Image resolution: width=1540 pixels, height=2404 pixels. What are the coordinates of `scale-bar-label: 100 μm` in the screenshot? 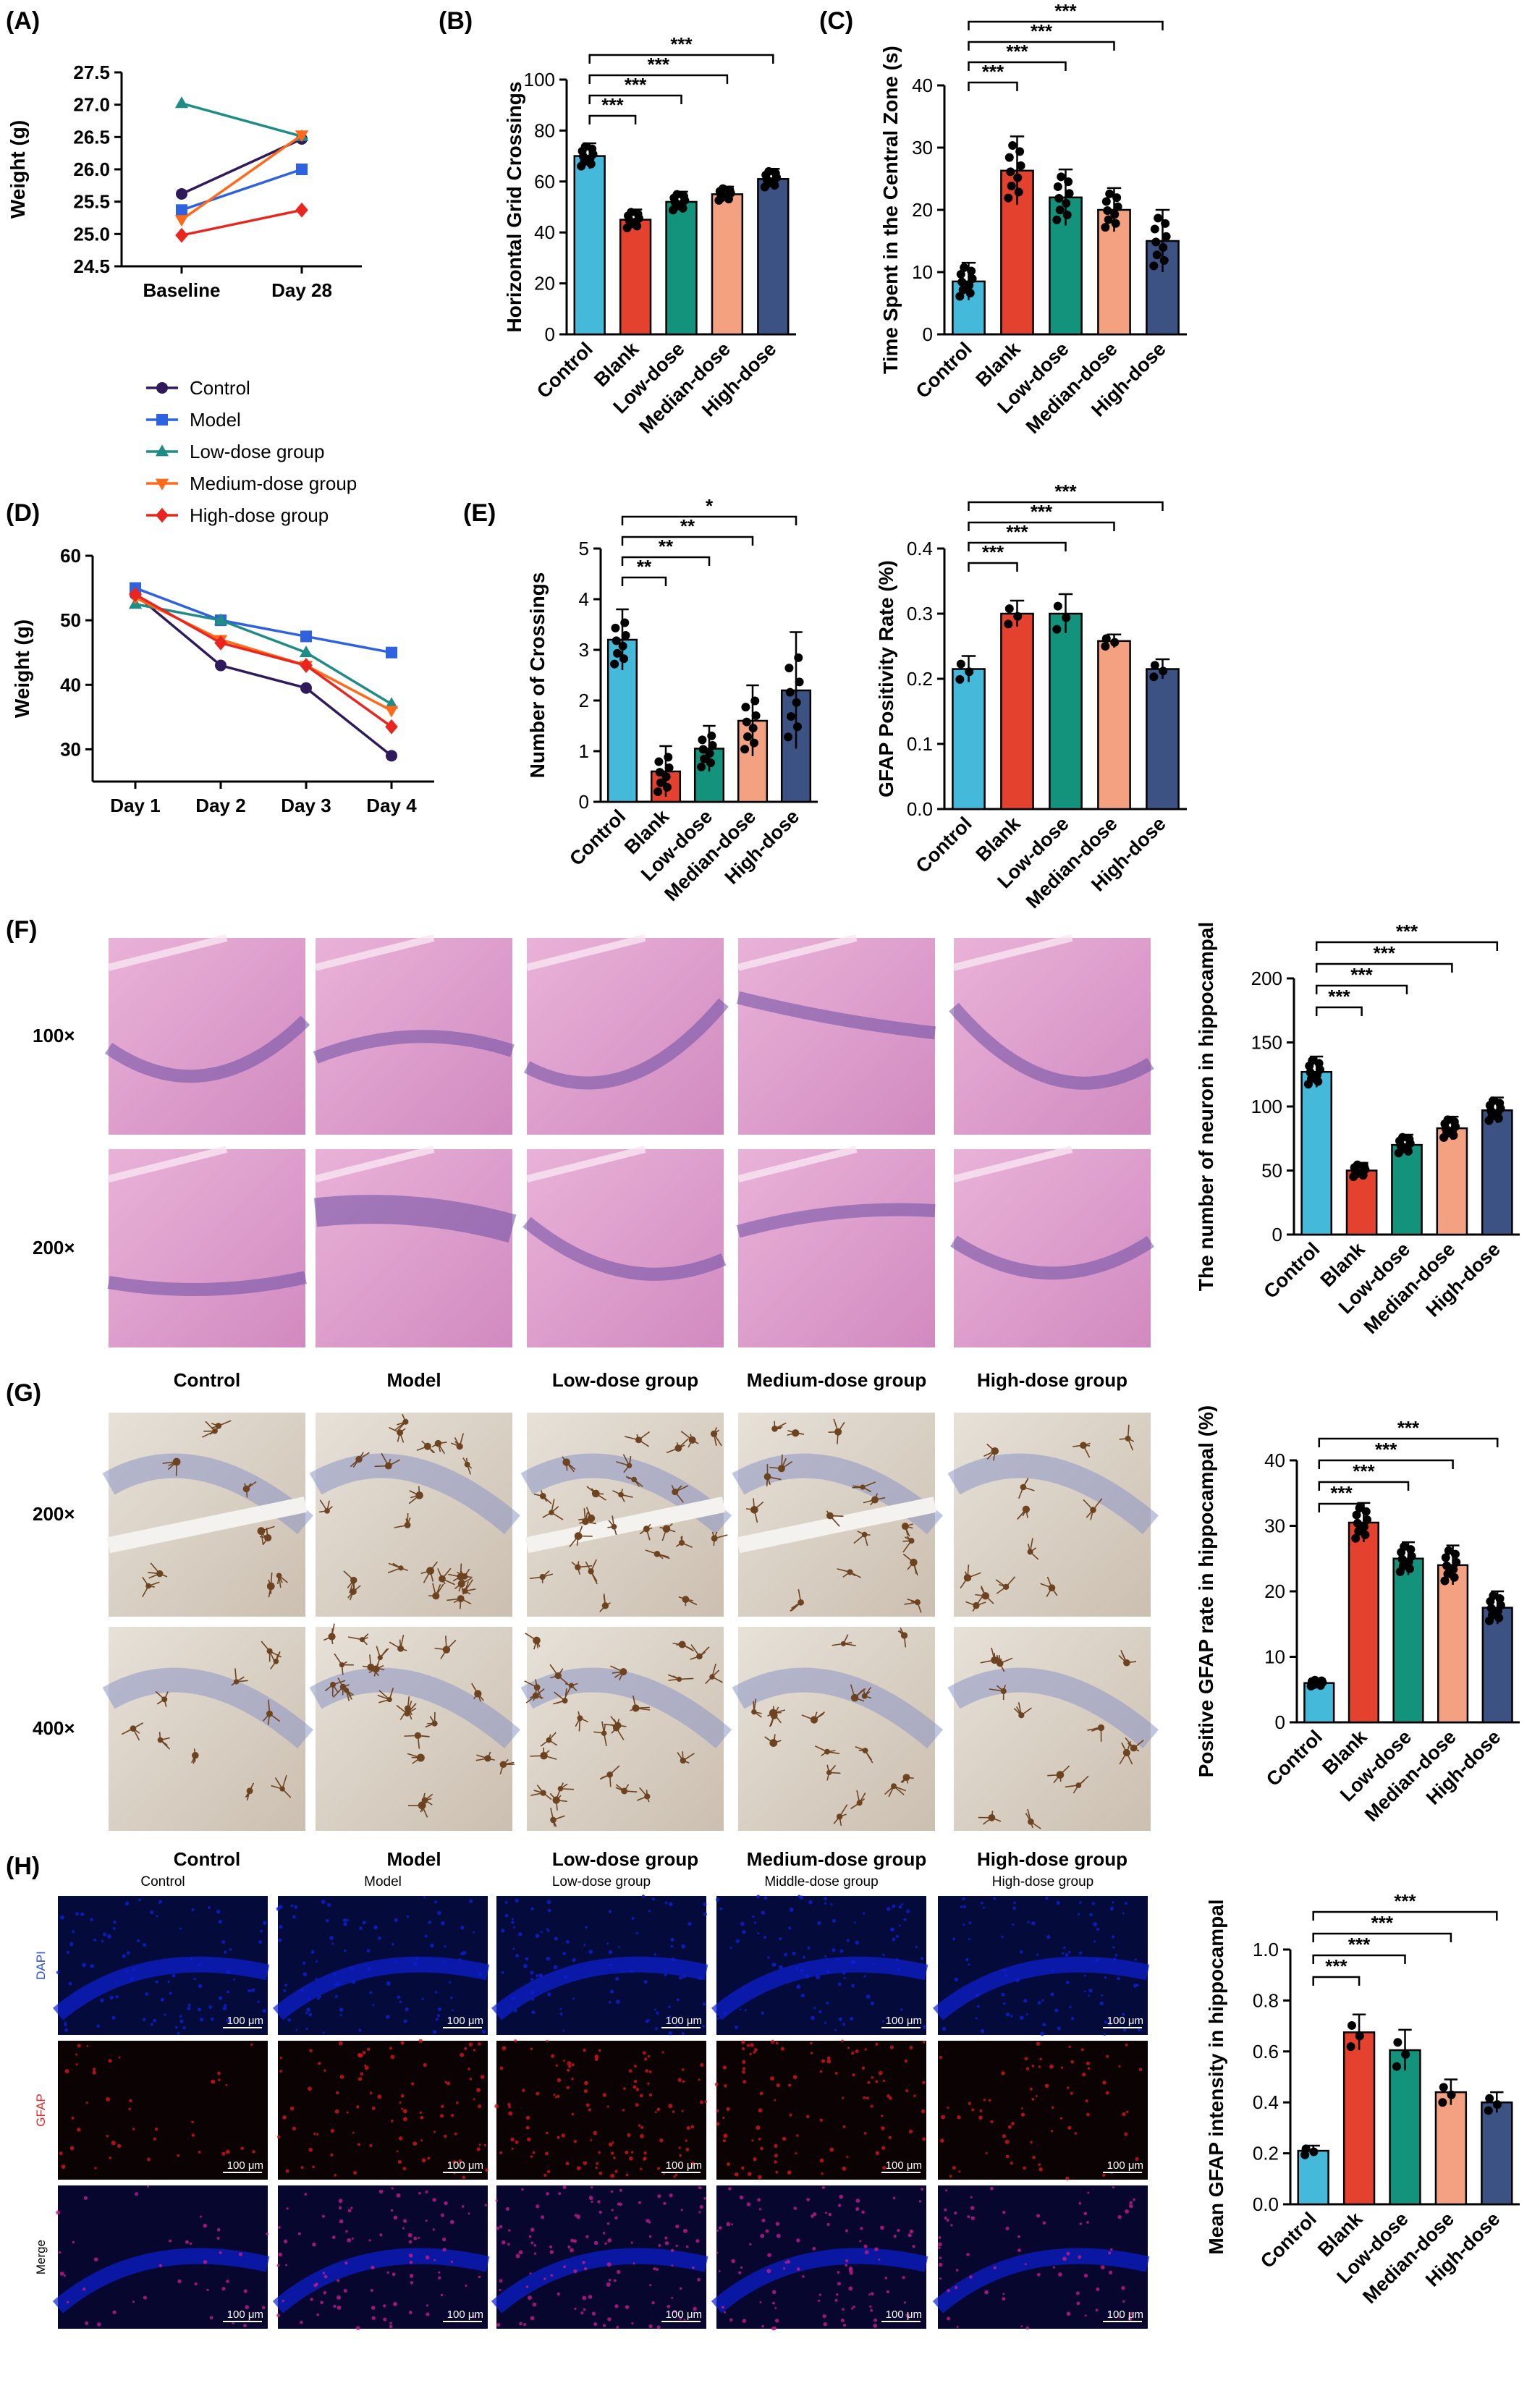 It's located at (245, 2166).